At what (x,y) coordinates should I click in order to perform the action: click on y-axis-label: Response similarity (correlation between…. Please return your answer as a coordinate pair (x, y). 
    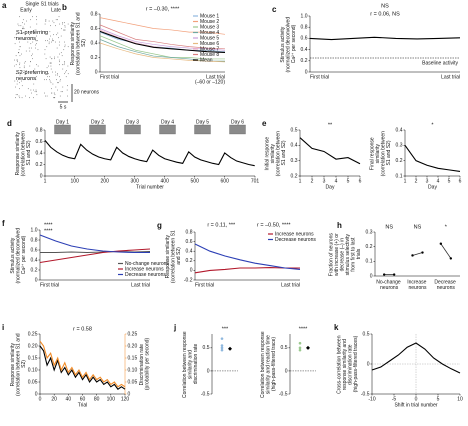
    Looking at the image, I should click on (23, 153).